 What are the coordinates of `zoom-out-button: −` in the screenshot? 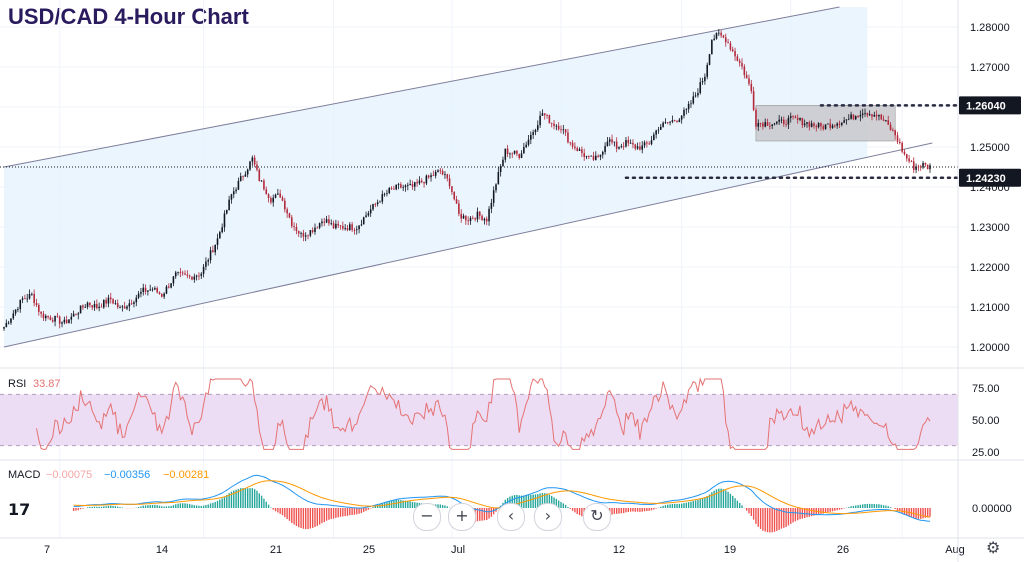 It's located at (427, 517).